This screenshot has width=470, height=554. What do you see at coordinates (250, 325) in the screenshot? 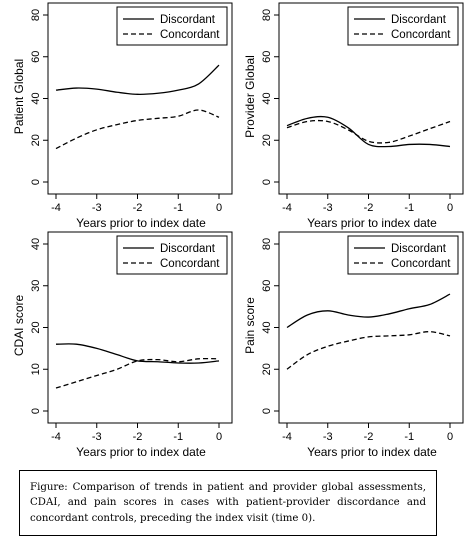
I see `y-axis-label: Pain score` at bounding box center [250, 325].